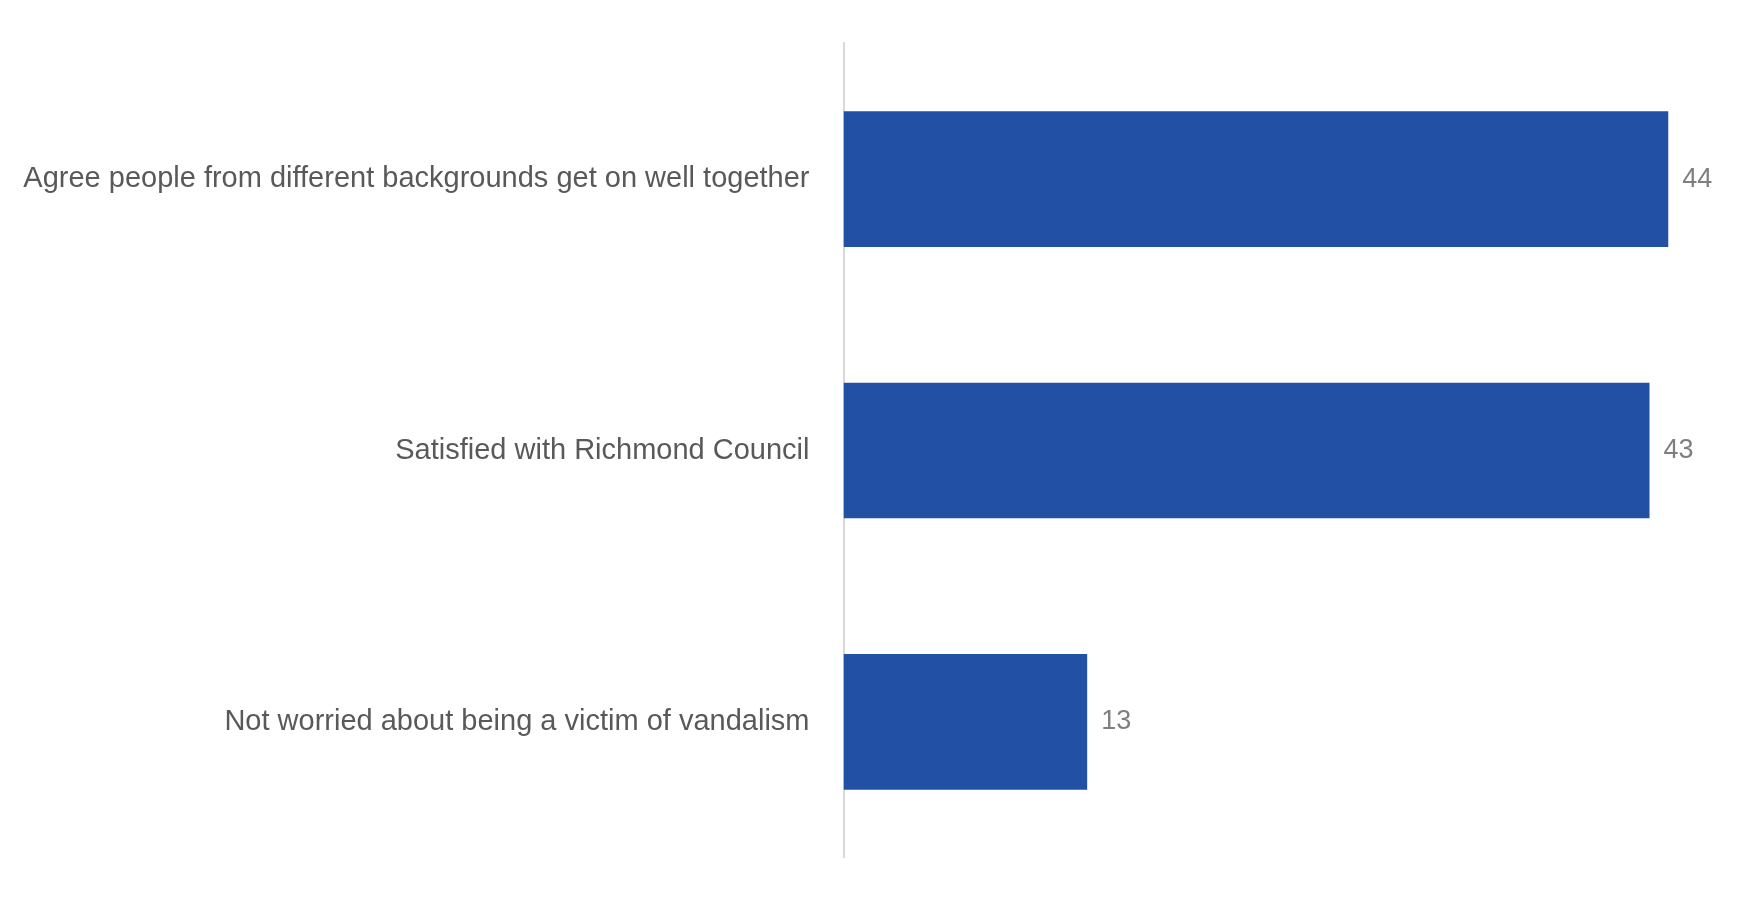  What do you see at coordinates (1678, 448) in the screenshot?
I see `data-label: 43` at bounding box center [1678, 448].